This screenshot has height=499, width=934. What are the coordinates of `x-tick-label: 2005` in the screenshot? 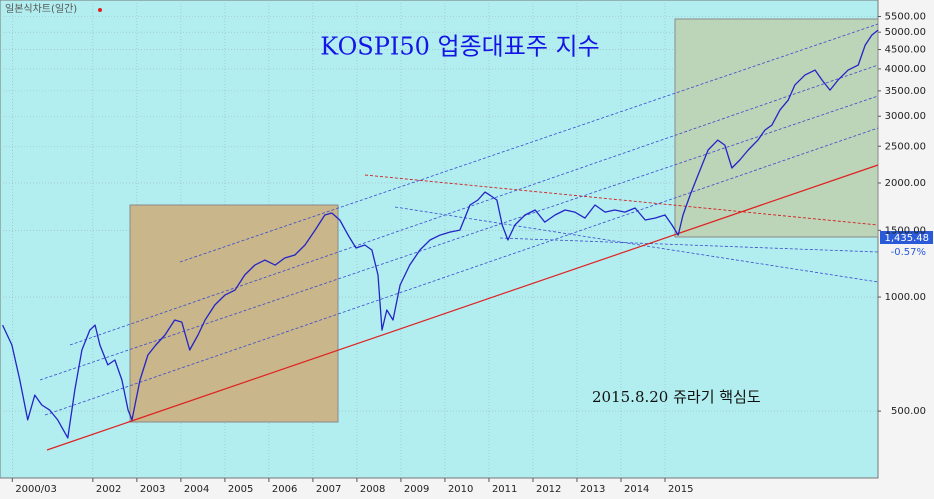 It's located at (240, 489).